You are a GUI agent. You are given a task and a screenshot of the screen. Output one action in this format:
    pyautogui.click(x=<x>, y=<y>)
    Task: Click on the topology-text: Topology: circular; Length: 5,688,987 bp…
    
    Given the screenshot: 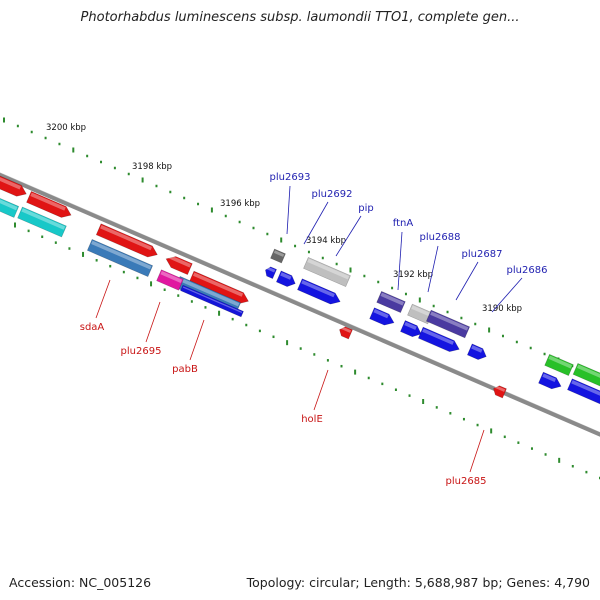 What is the action you would take?
    pyautogui.click(x=418, y=582)
    